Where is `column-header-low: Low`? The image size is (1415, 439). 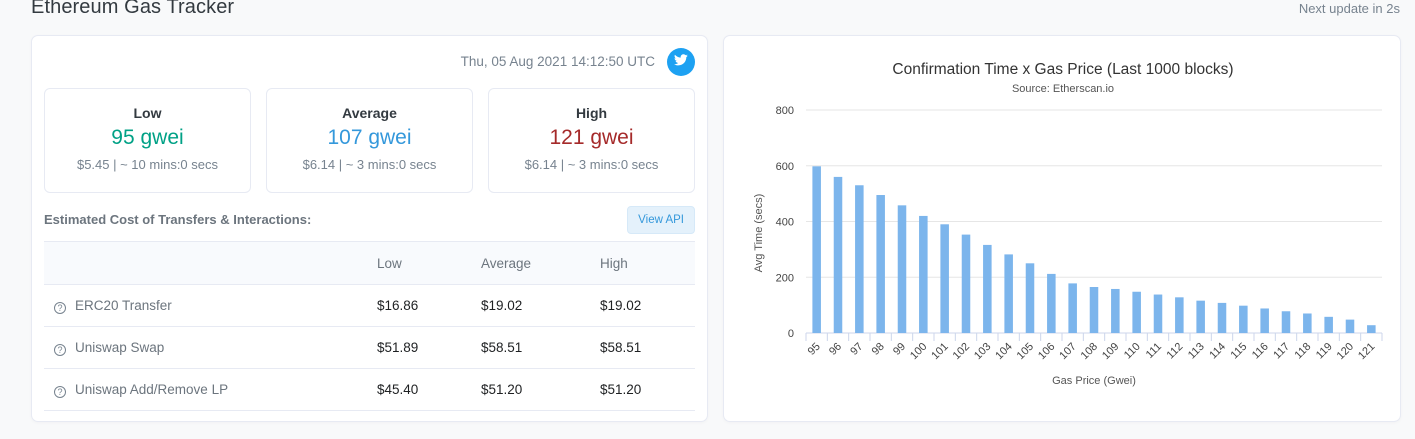 column-header-low: Low is located at coordinates (429, 263).